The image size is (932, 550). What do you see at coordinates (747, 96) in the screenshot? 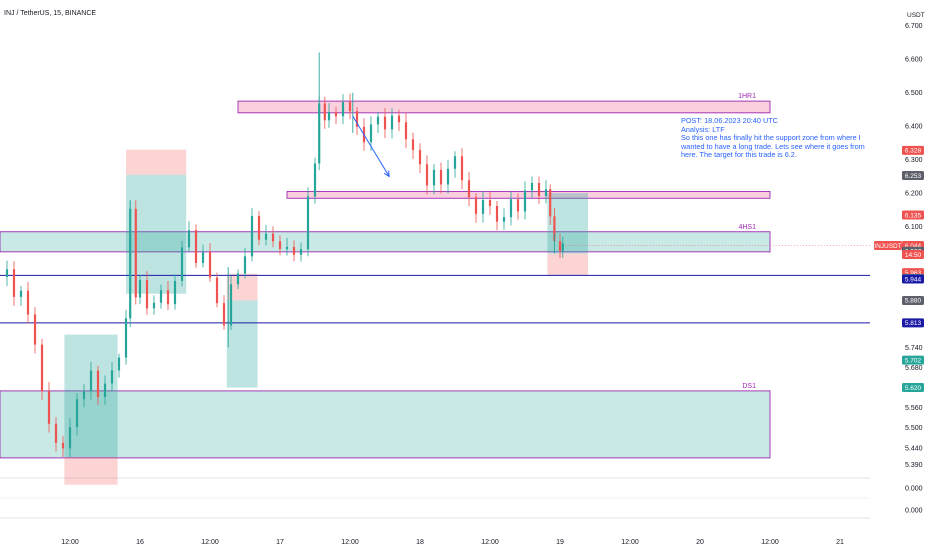
I see `zone-label: 1HR1` at bounding box center [747, 96].